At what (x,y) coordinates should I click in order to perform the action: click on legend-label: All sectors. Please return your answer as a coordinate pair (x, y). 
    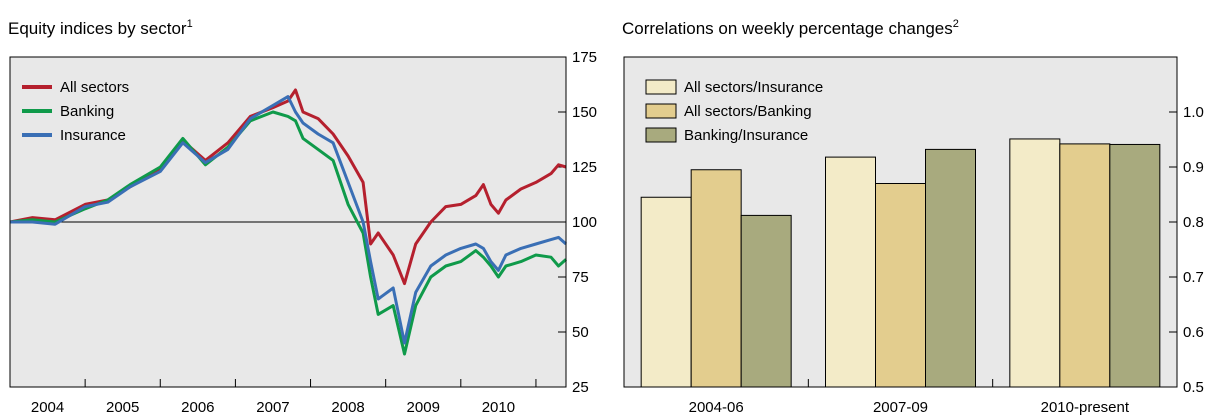
    Looking at the image, I should click on (94, 87).